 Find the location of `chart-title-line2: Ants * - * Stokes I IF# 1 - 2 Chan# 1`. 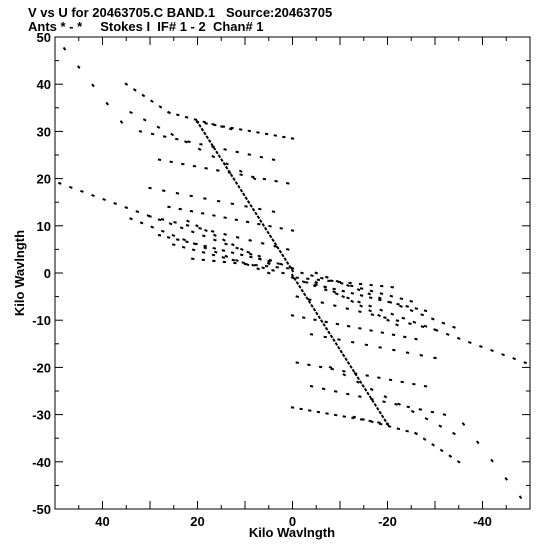

chart-title-line2: Ants * - * Stokes I IF# 1 - 2 Chan# 1 is located at coordinates (146, 26).